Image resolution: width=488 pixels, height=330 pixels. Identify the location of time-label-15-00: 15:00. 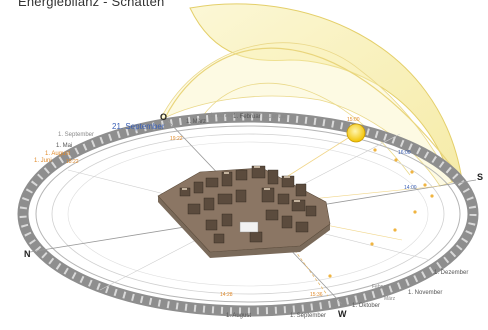
(353, 120).